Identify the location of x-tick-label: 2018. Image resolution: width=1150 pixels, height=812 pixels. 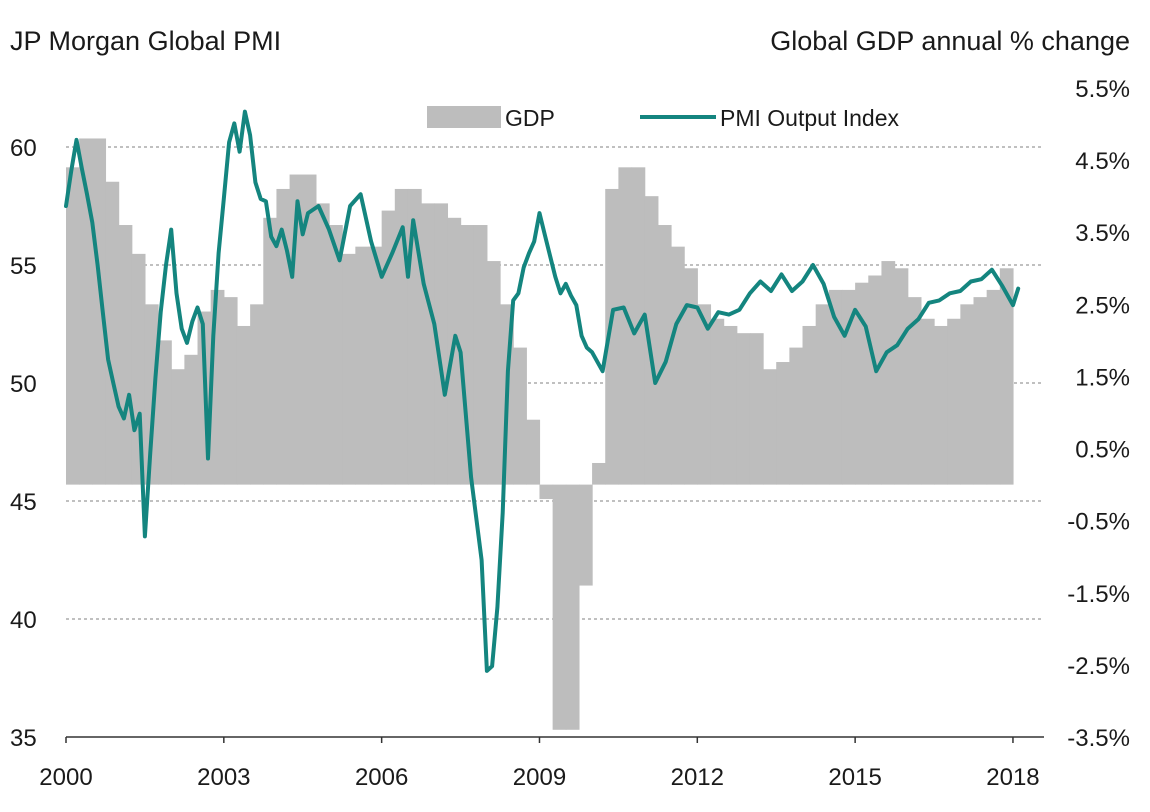
(1012, 777).